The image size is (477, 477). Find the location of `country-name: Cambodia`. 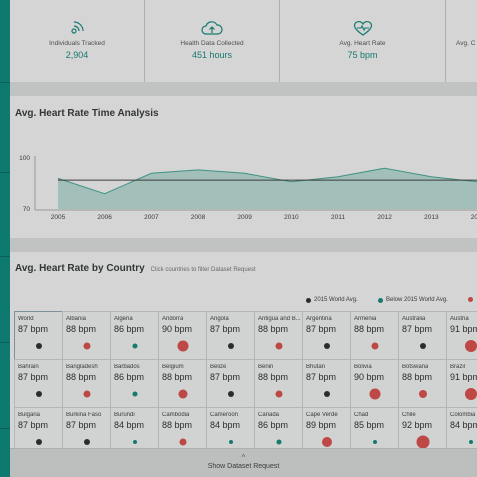

country-name: Cambodia is located at coordinates (176, 415).